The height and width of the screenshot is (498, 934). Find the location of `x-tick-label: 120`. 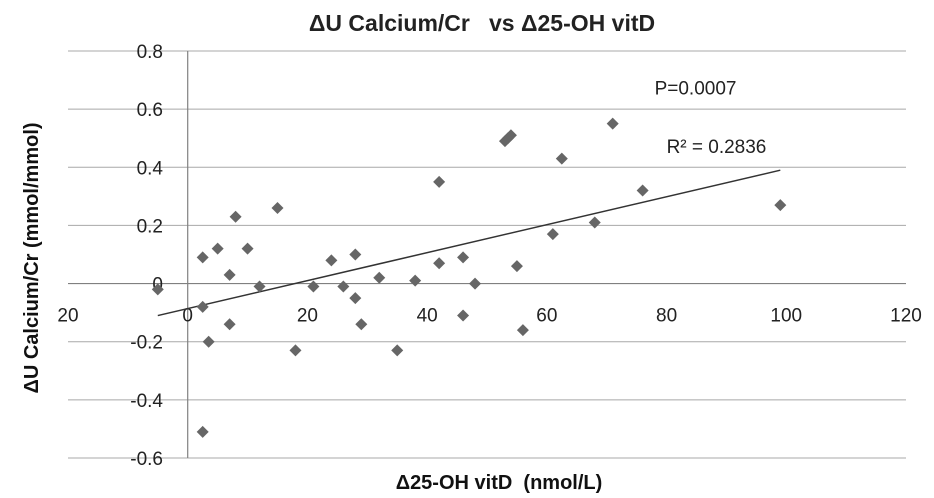

x-tick-label: 120 is located at coordinates (906, 316).